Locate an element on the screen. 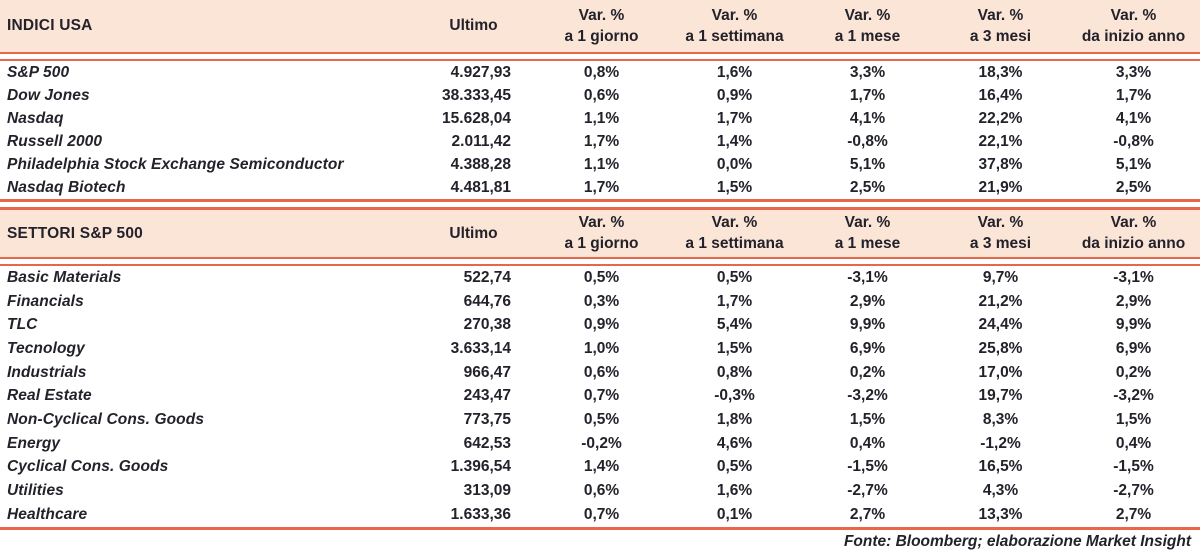 This screenshot has width=1200, height=554. row-var-value: 2,9% is located at coordinates (867, 301).